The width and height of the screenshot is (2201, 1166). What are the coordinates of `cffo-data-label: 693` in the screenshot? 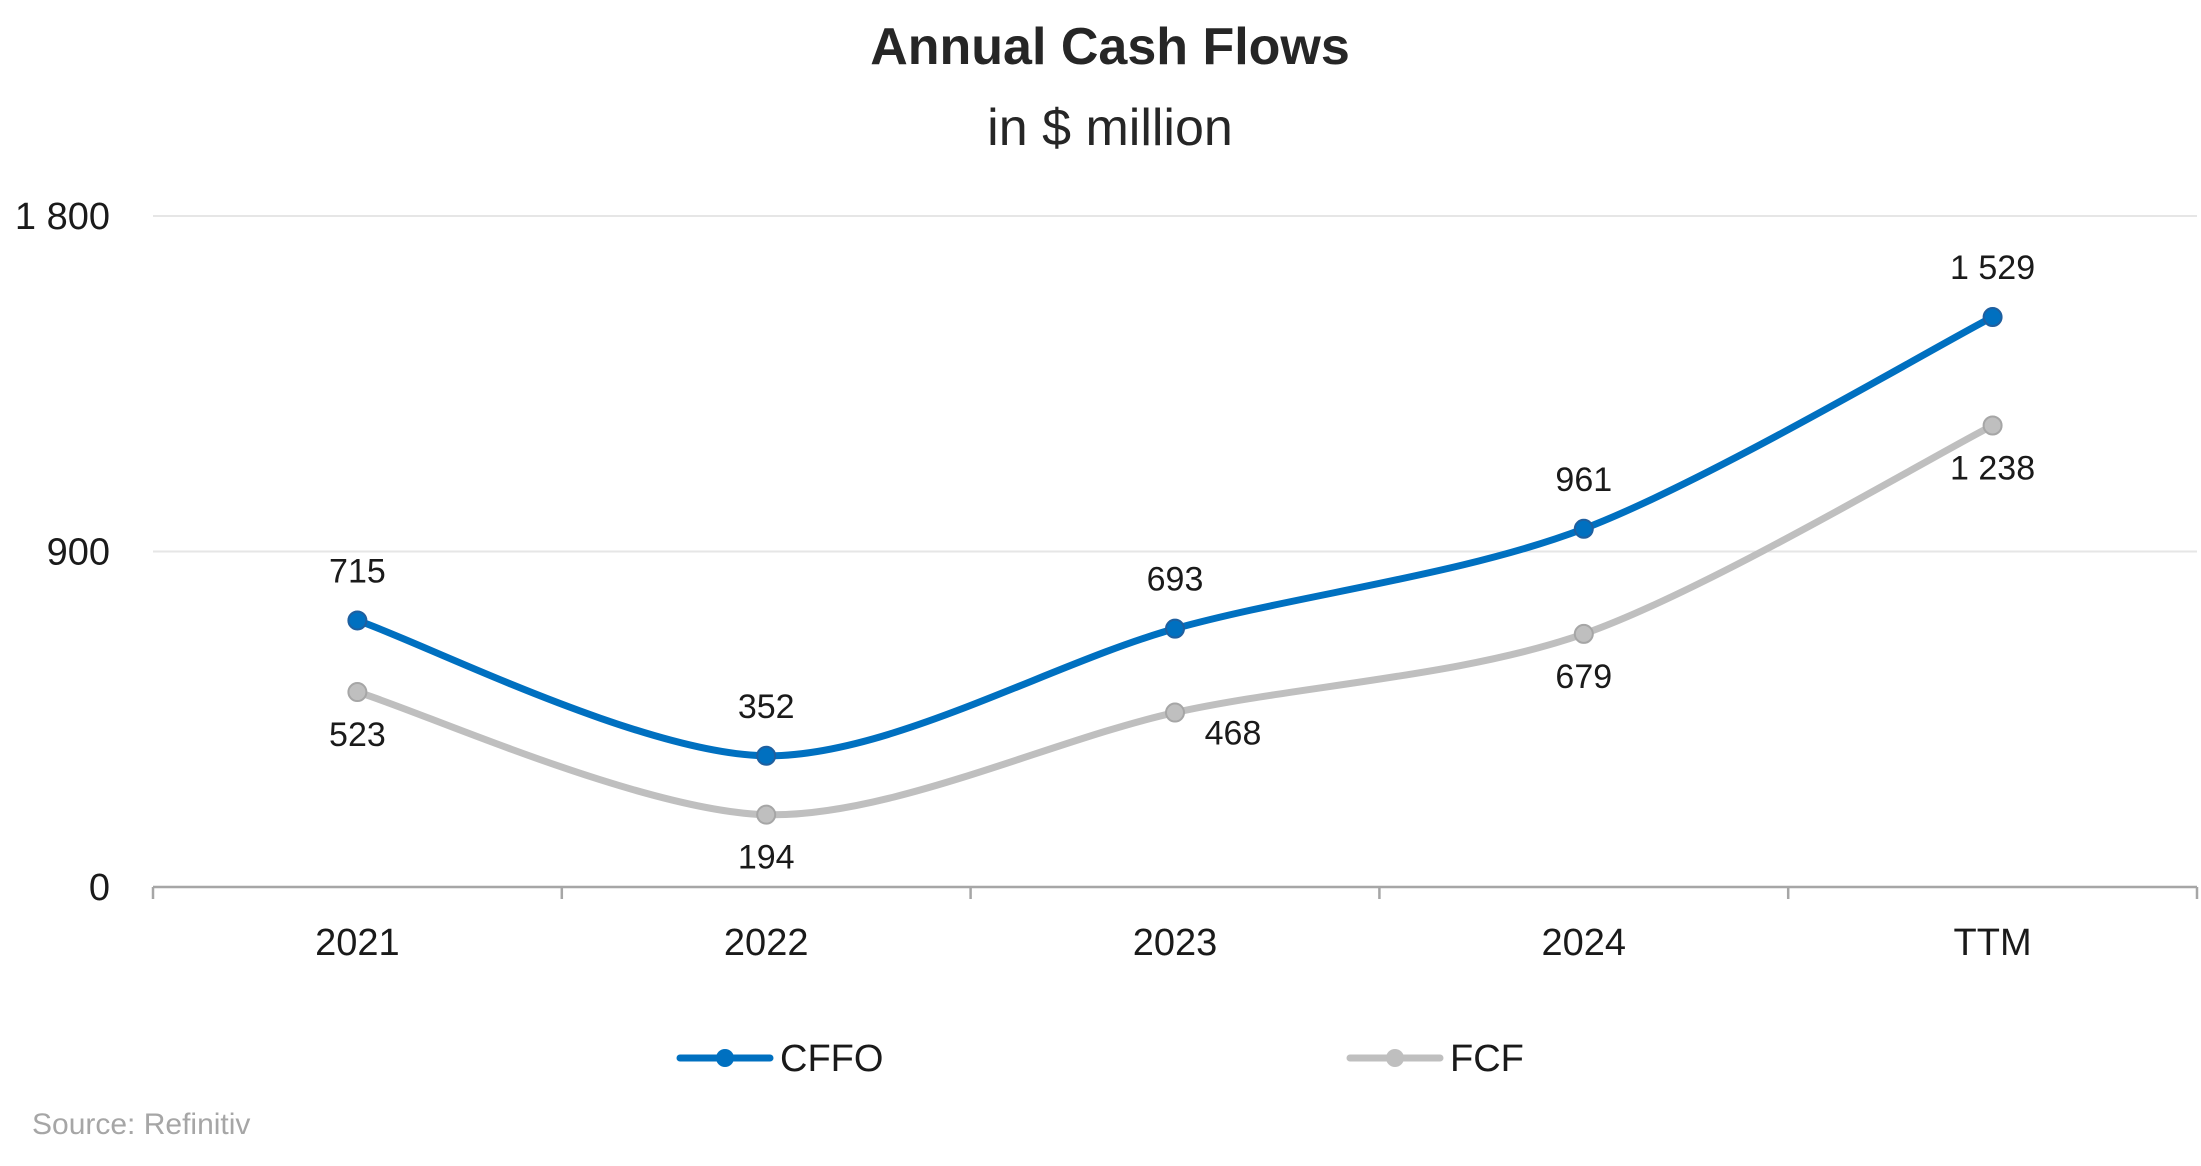 It's located at (1175, 580).